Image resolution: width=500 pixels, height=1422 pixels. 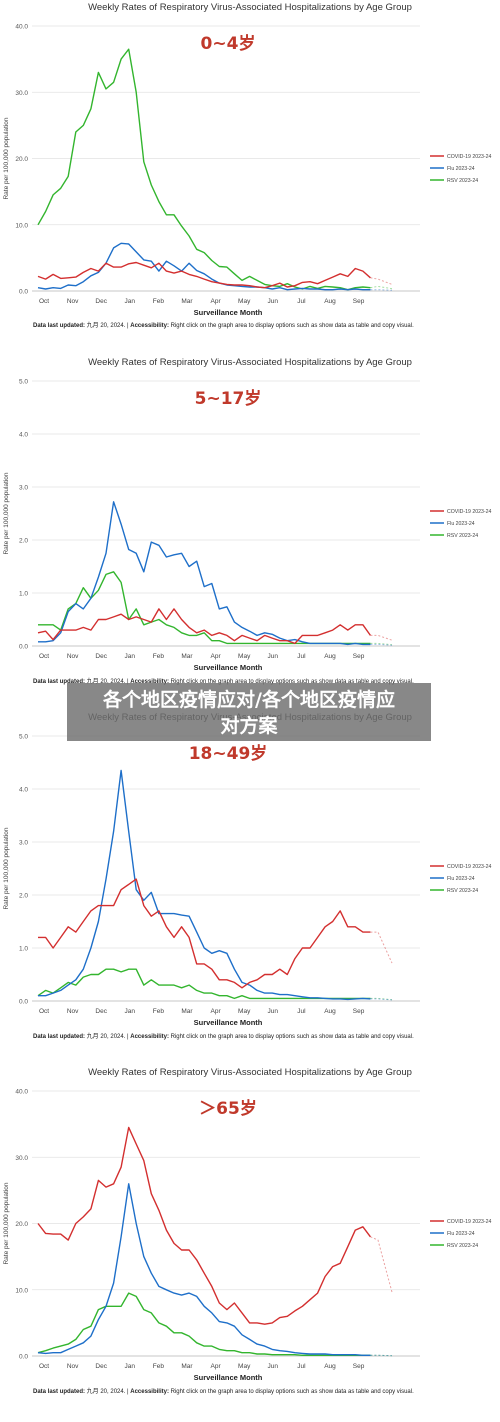 What do you see at coordinates (249, 712) in the screenshot?
I see `overlay-banner: 各个地区疫情应对/各个地区疫情应 对方案` at bounding box center [249, 712].